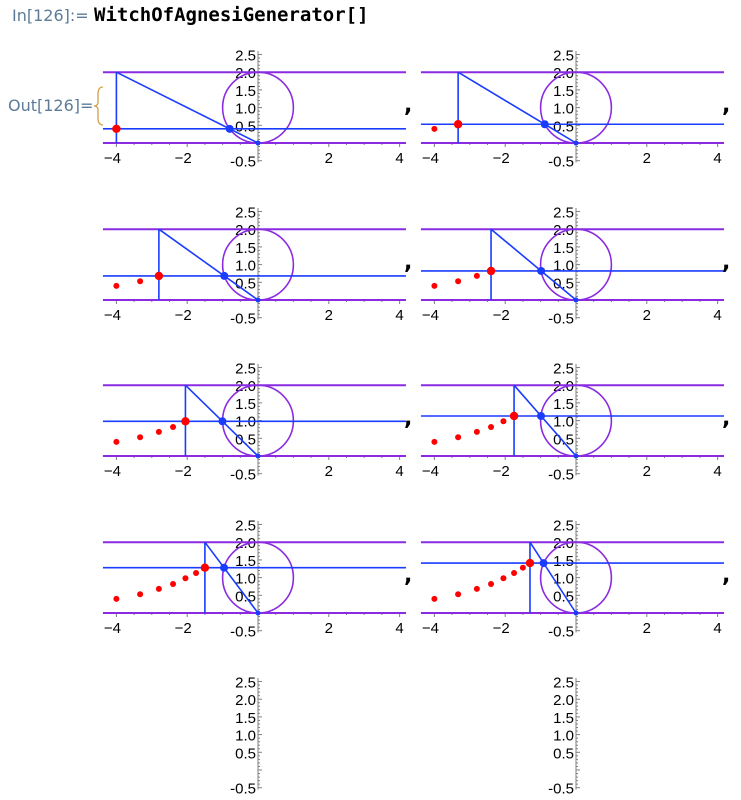 This screenshot has width=741, height=800. Describe the element at coordinates (99, 106) in the screenshot. I see `output-brace` at that location.